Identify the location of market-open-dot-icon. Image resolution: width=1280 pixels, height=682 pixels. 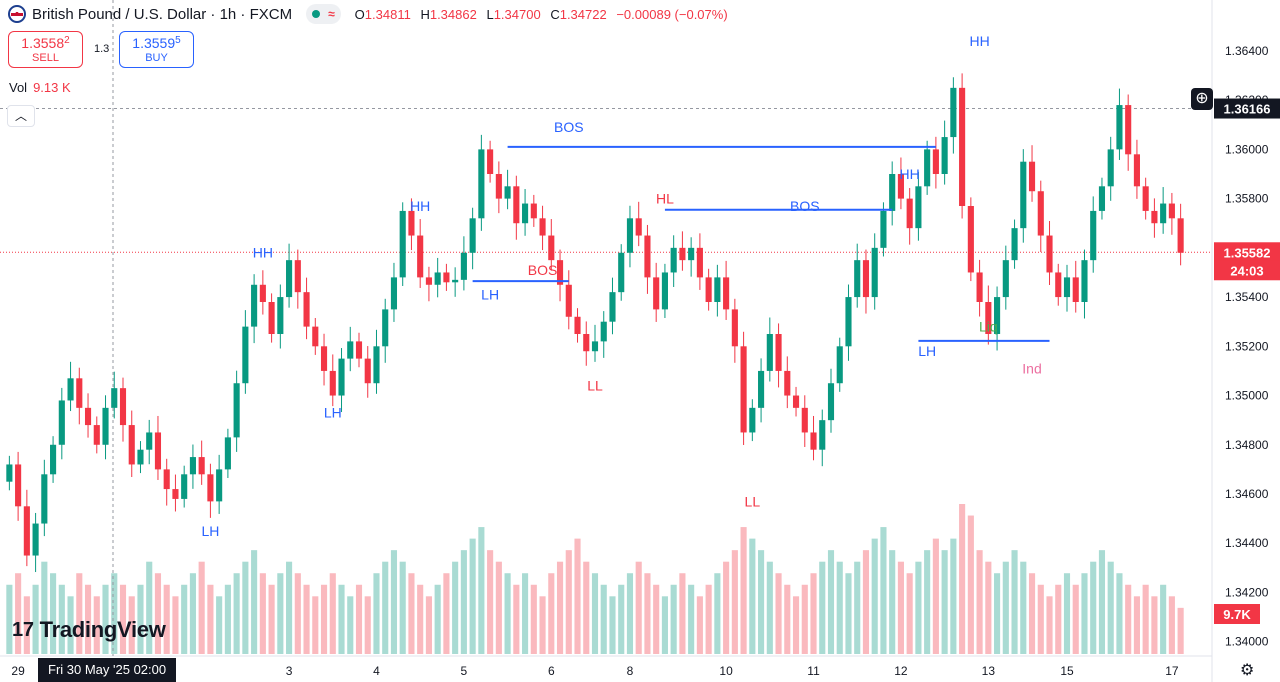
(316, 14).